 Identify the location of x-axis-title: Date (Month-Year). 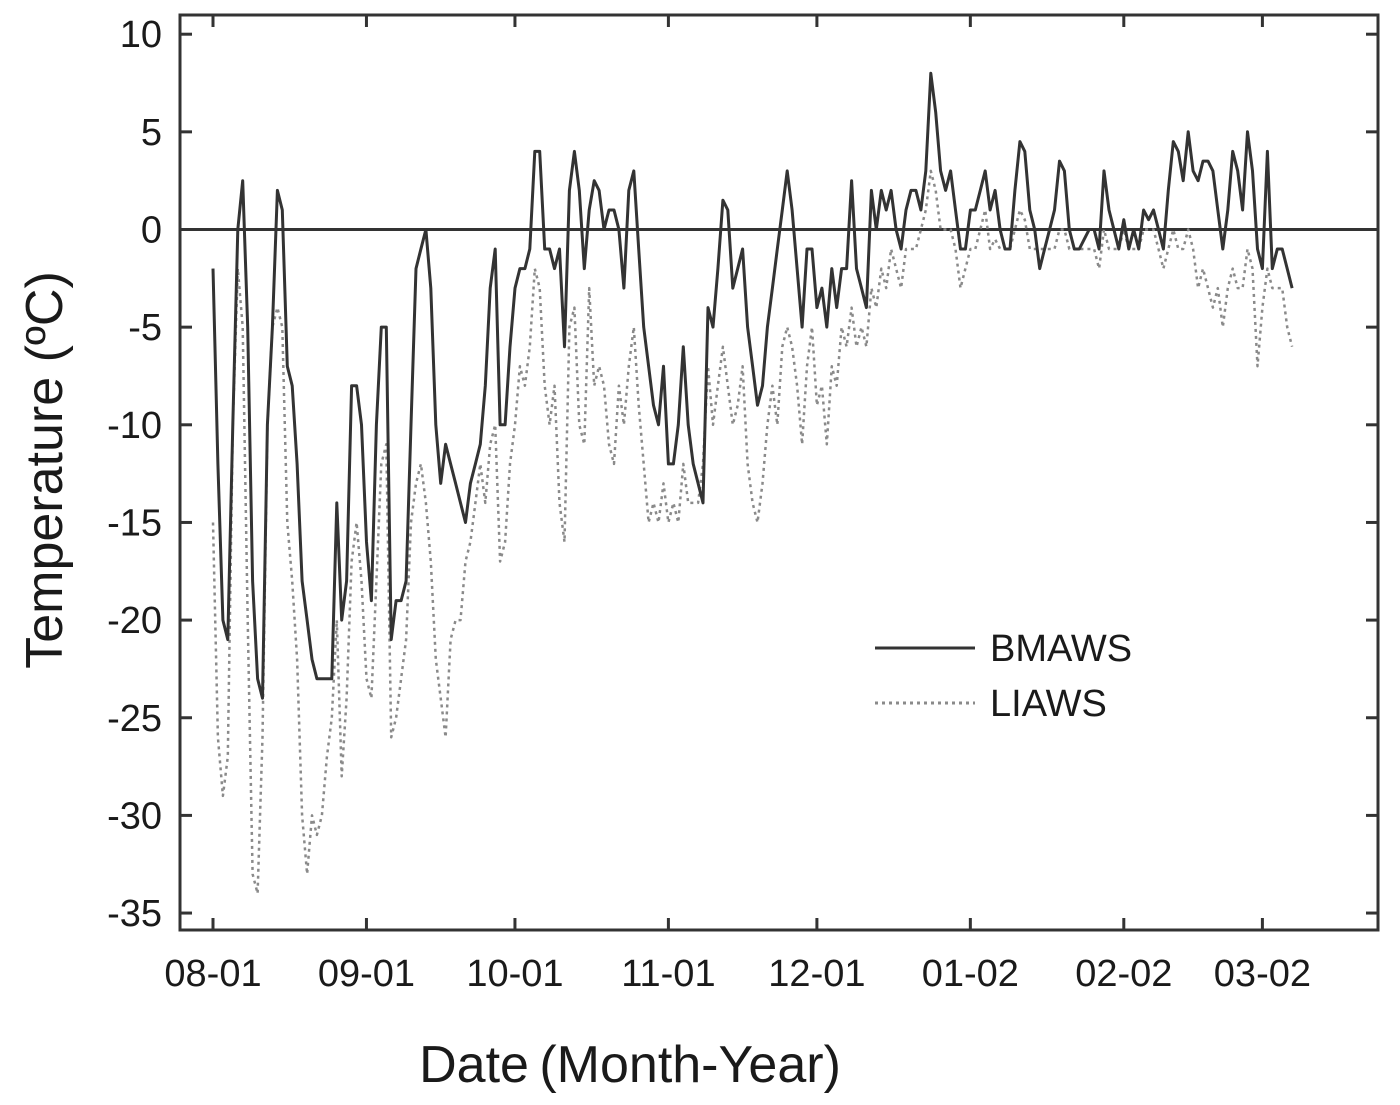
(630, 1065).